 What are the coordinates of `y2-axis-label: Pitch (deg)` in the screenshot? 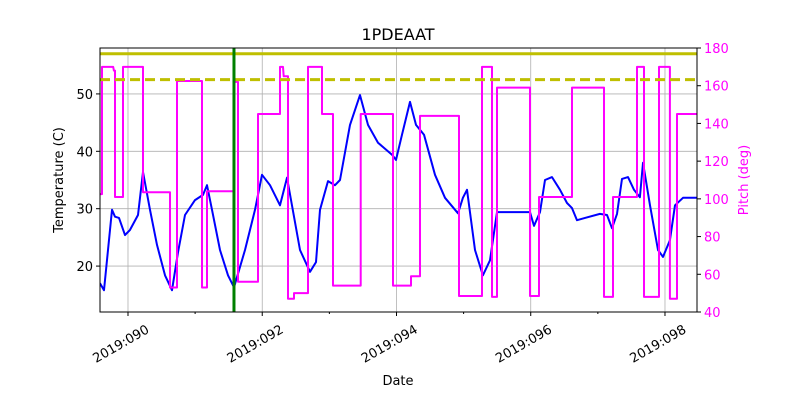 It's located at (744, 180).